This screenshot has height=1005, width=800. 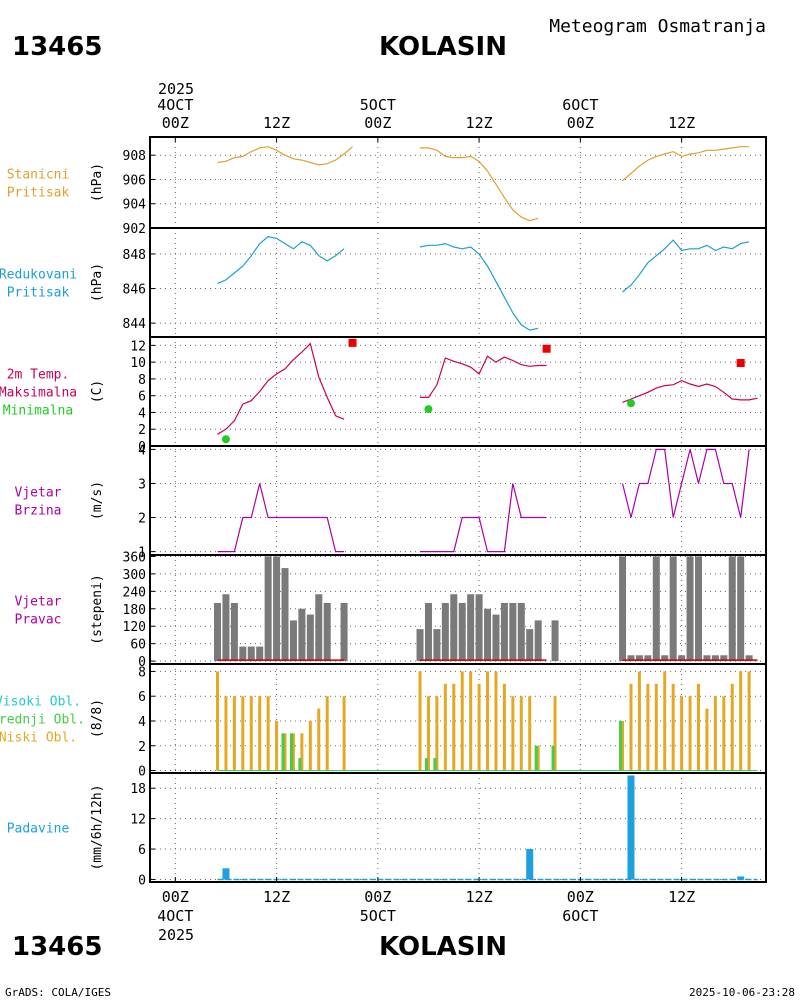 What do you see at coordinates (134, 575) in the screenshot?
I see `y-tick-label: 300` at bounding box center [134, 575].